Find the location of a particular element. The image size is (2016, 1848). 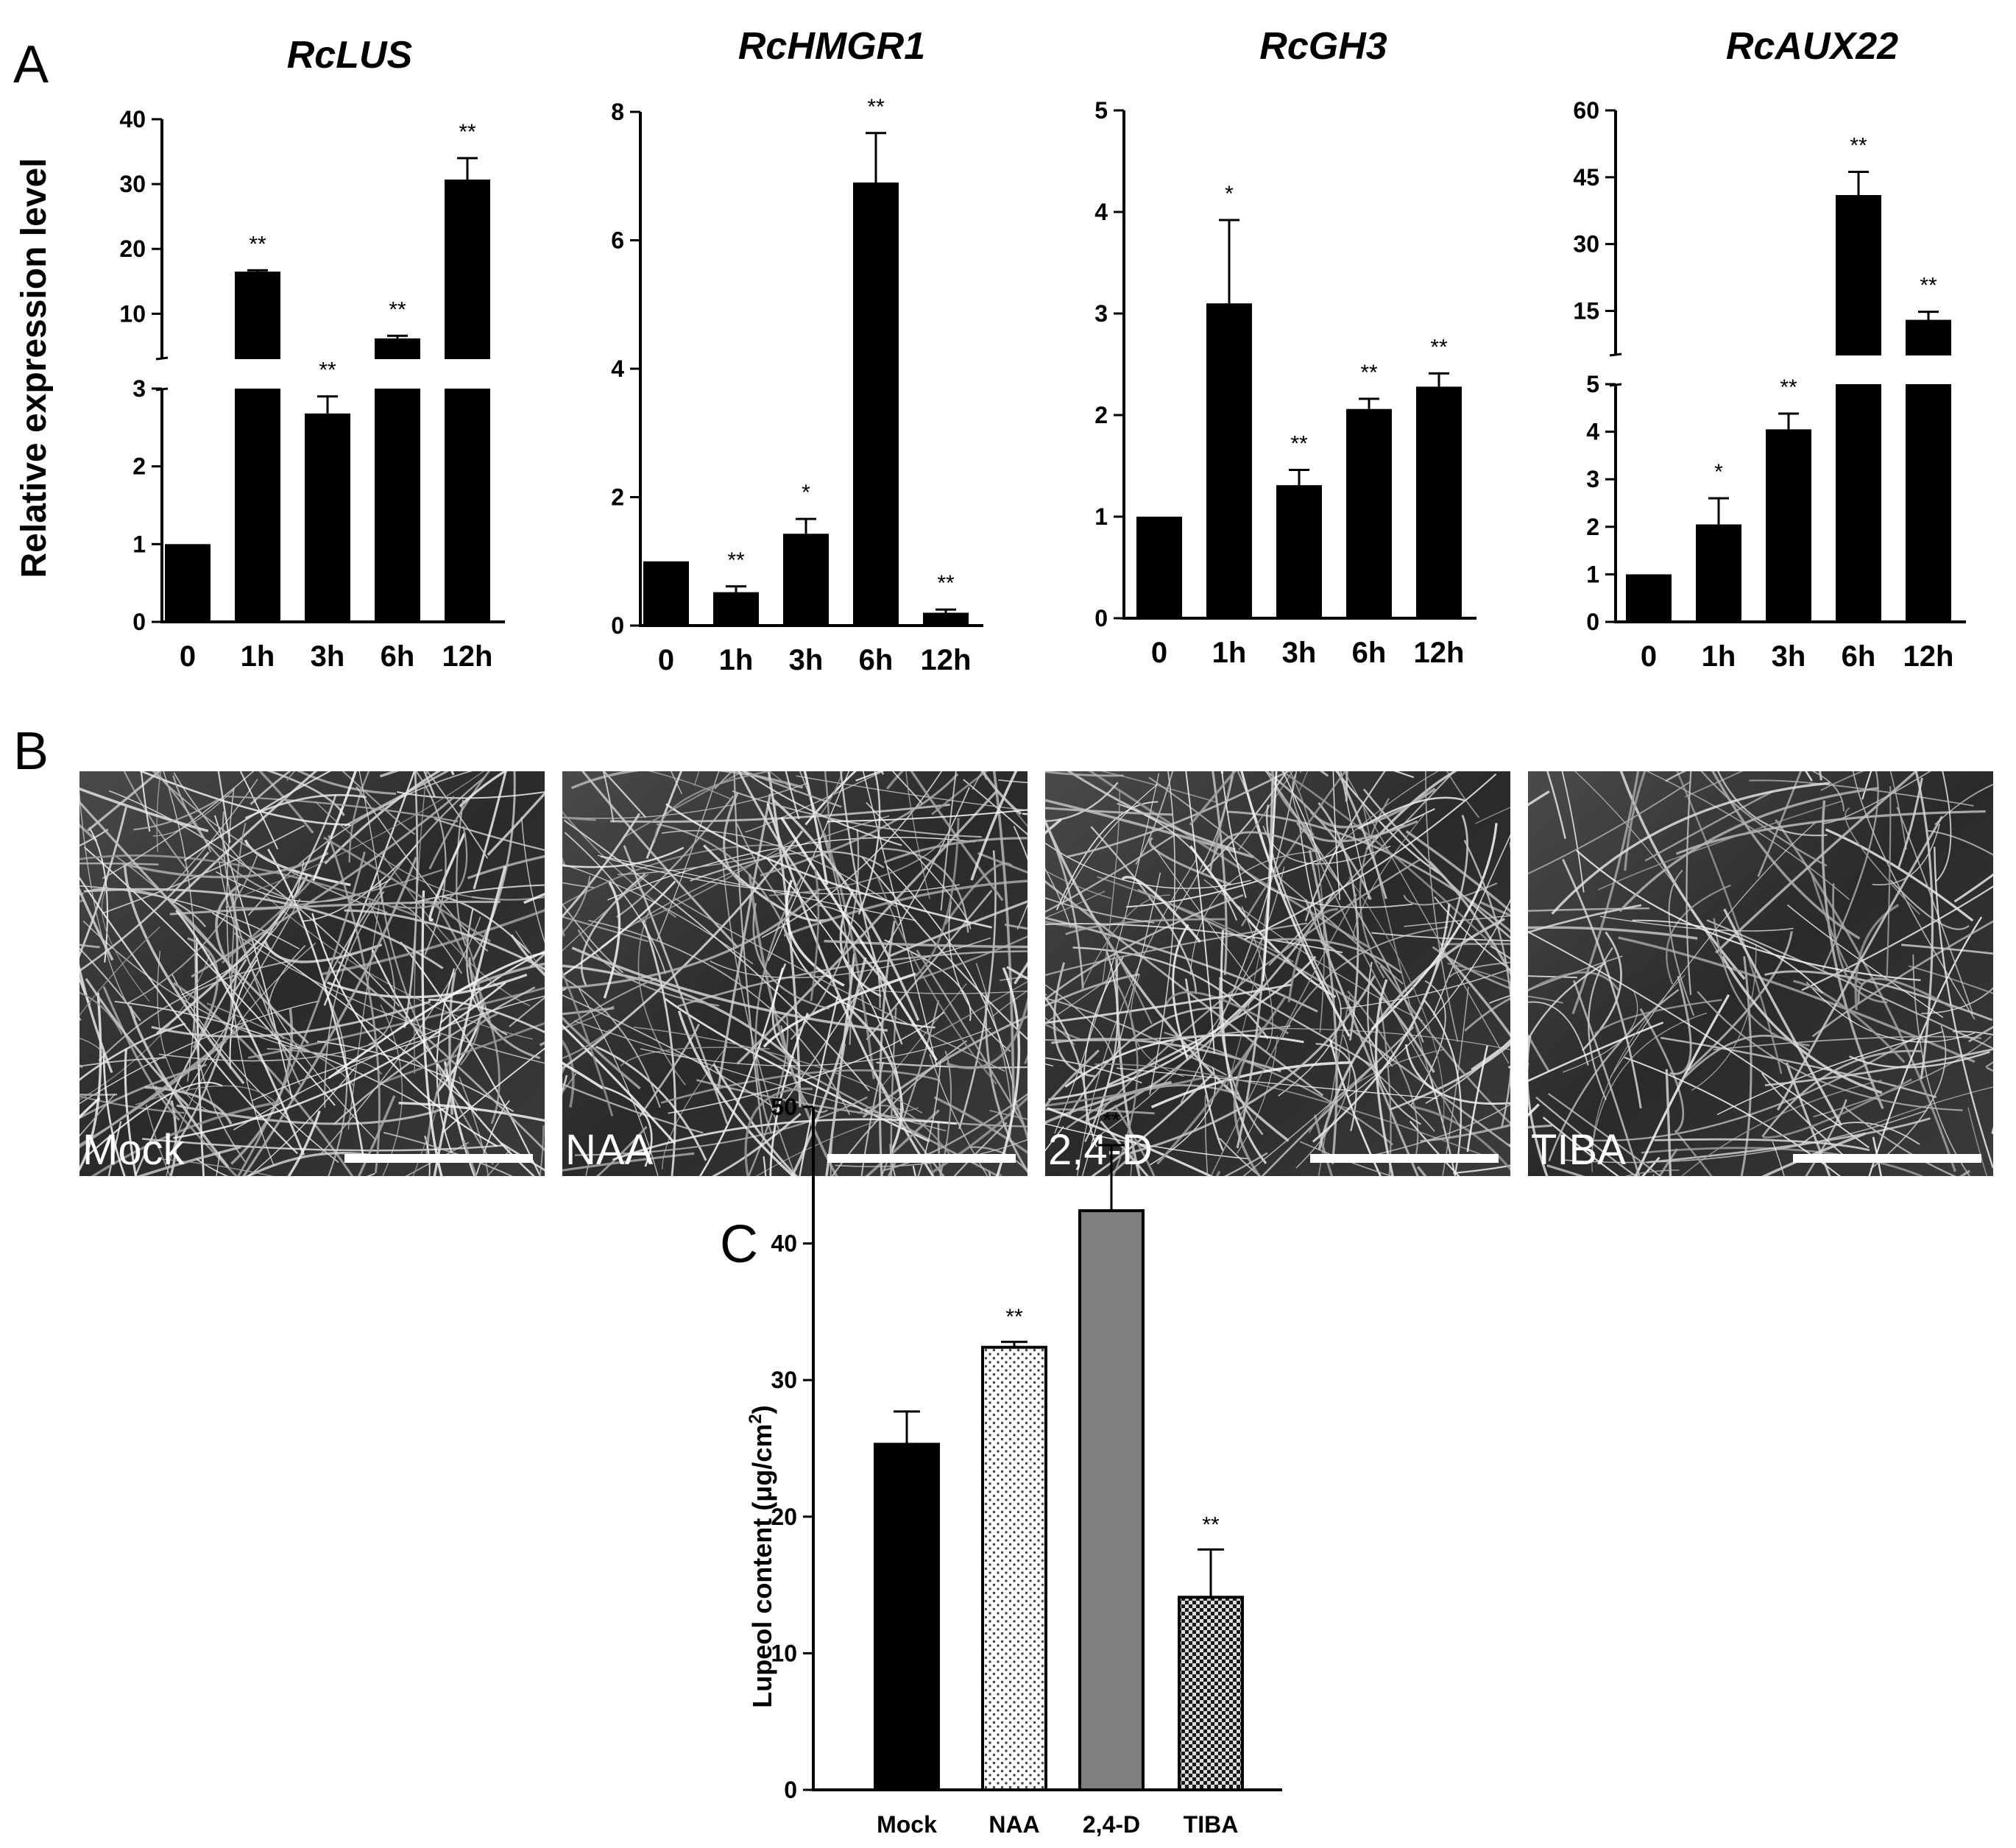

y-tick-label: 2 is located at coordinates (617, 497).